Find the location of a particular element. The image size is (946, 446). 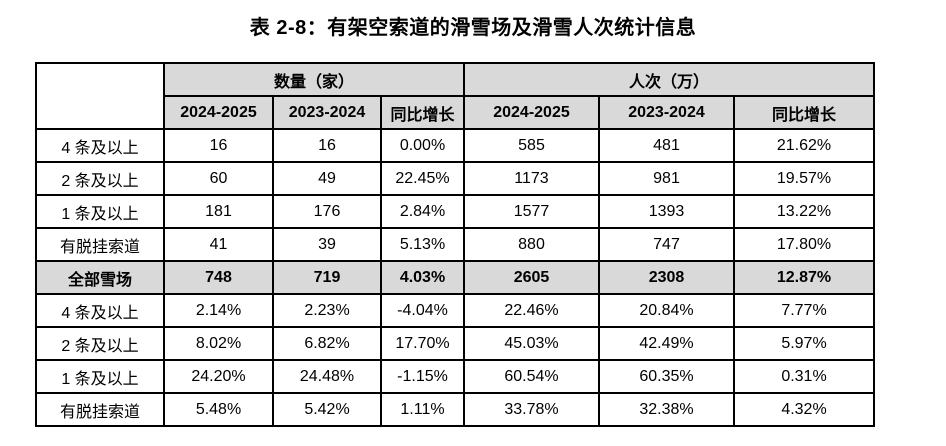

cell: 22.46% is located at coordinates (531, 310).